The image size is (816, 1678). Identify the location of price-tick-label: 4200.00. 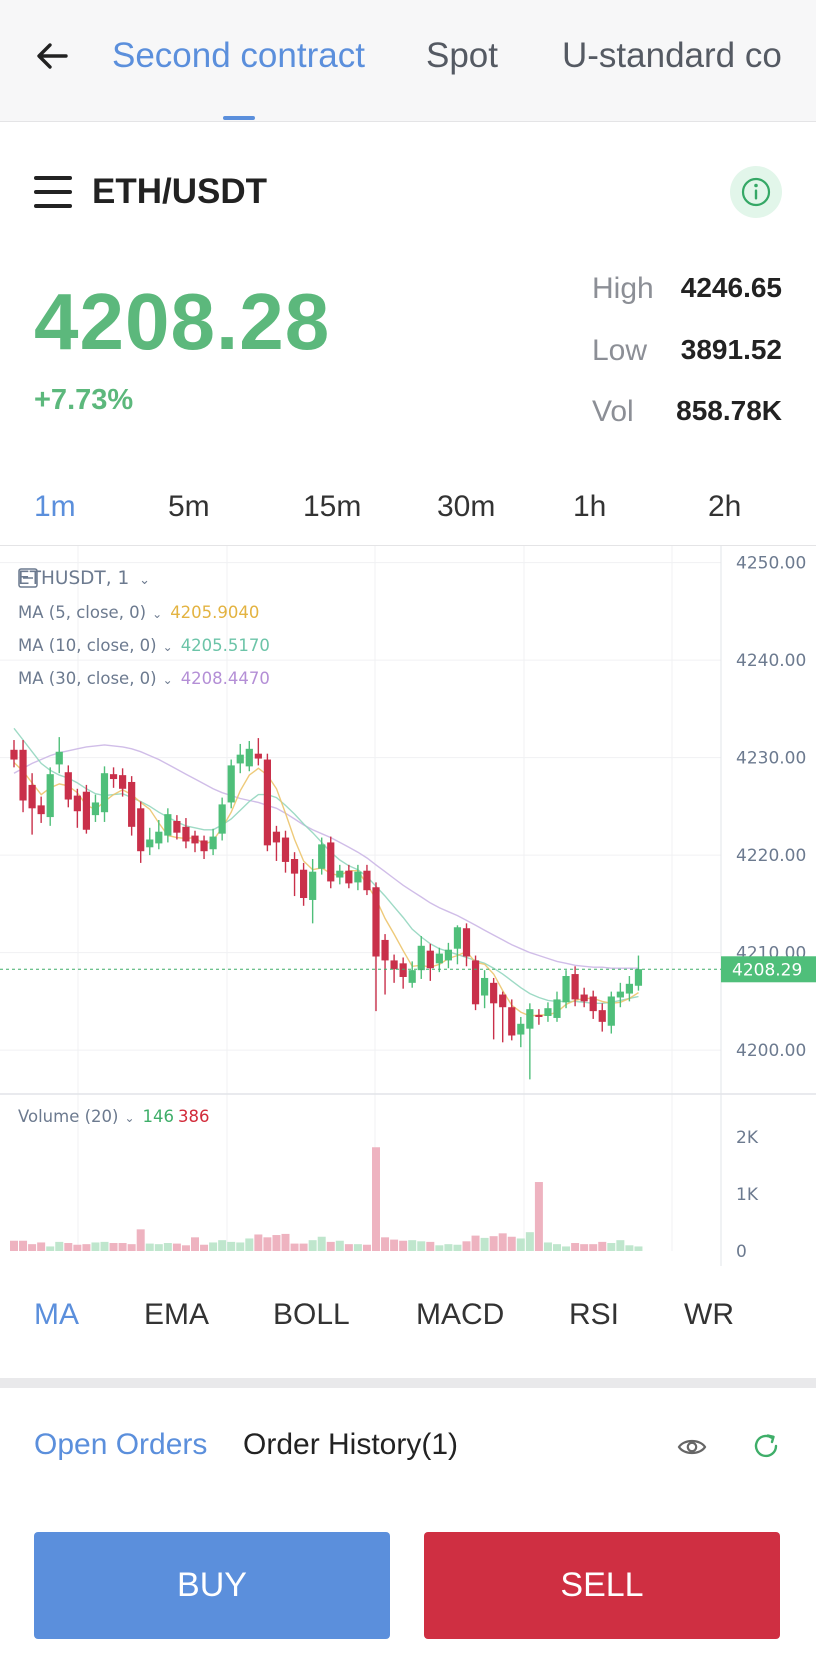
(771, 1051).